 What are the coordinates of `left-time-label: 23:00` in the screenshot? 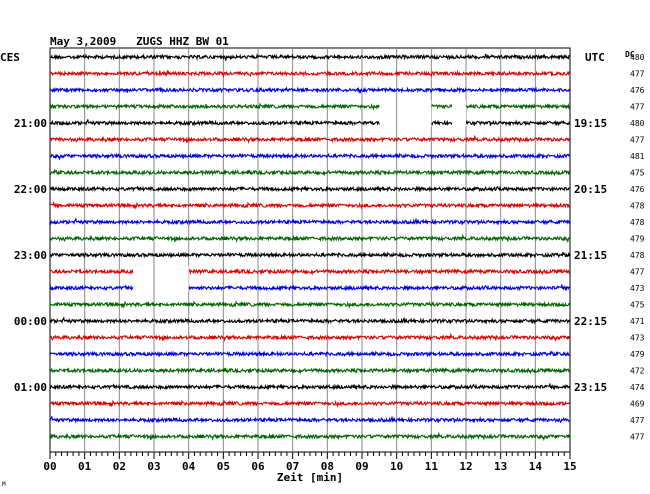 It's located at (30, 255).